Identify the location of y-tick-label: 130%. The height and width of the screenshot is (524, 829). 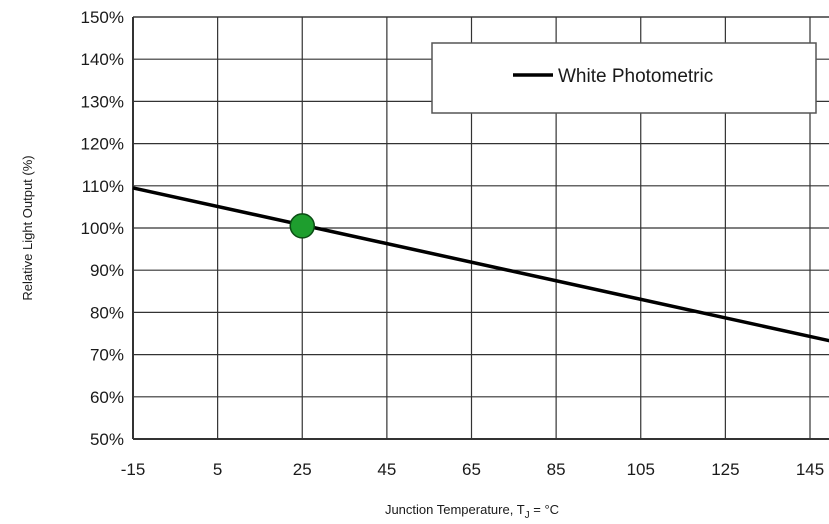
(102, 101).